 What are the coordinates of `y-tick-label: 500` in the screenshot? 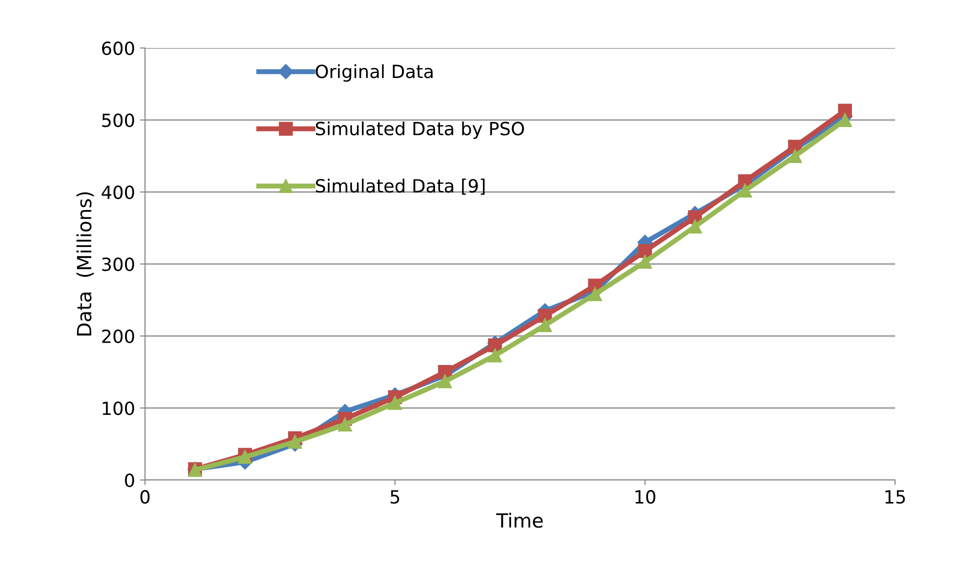 It's located at (118, 120).